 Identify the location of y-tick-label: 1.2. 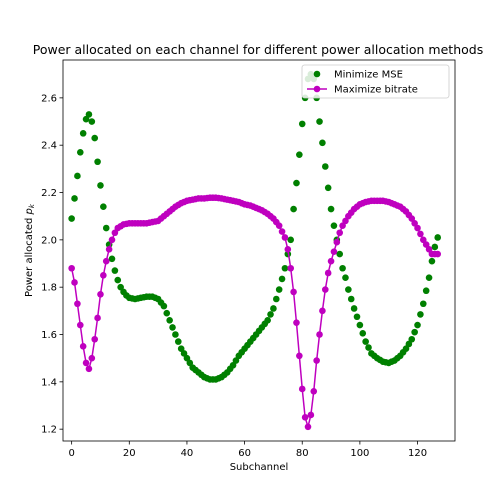
(49, 430).